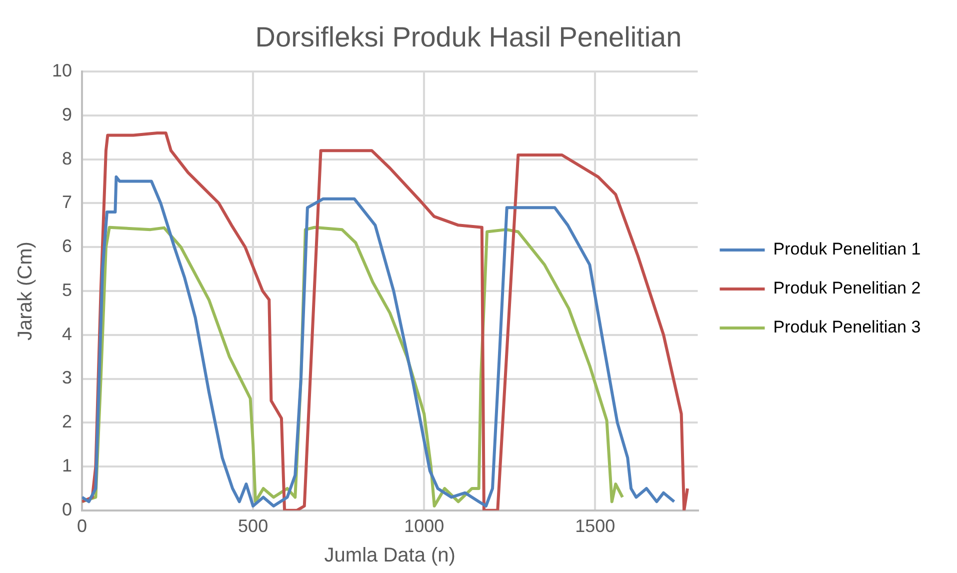 The image size is (957, 573). What do you see at coordinates (847, 288) in the screenshot?
I see `legend-label: Produk Penelitian 2` at bounding box center [847, 288].